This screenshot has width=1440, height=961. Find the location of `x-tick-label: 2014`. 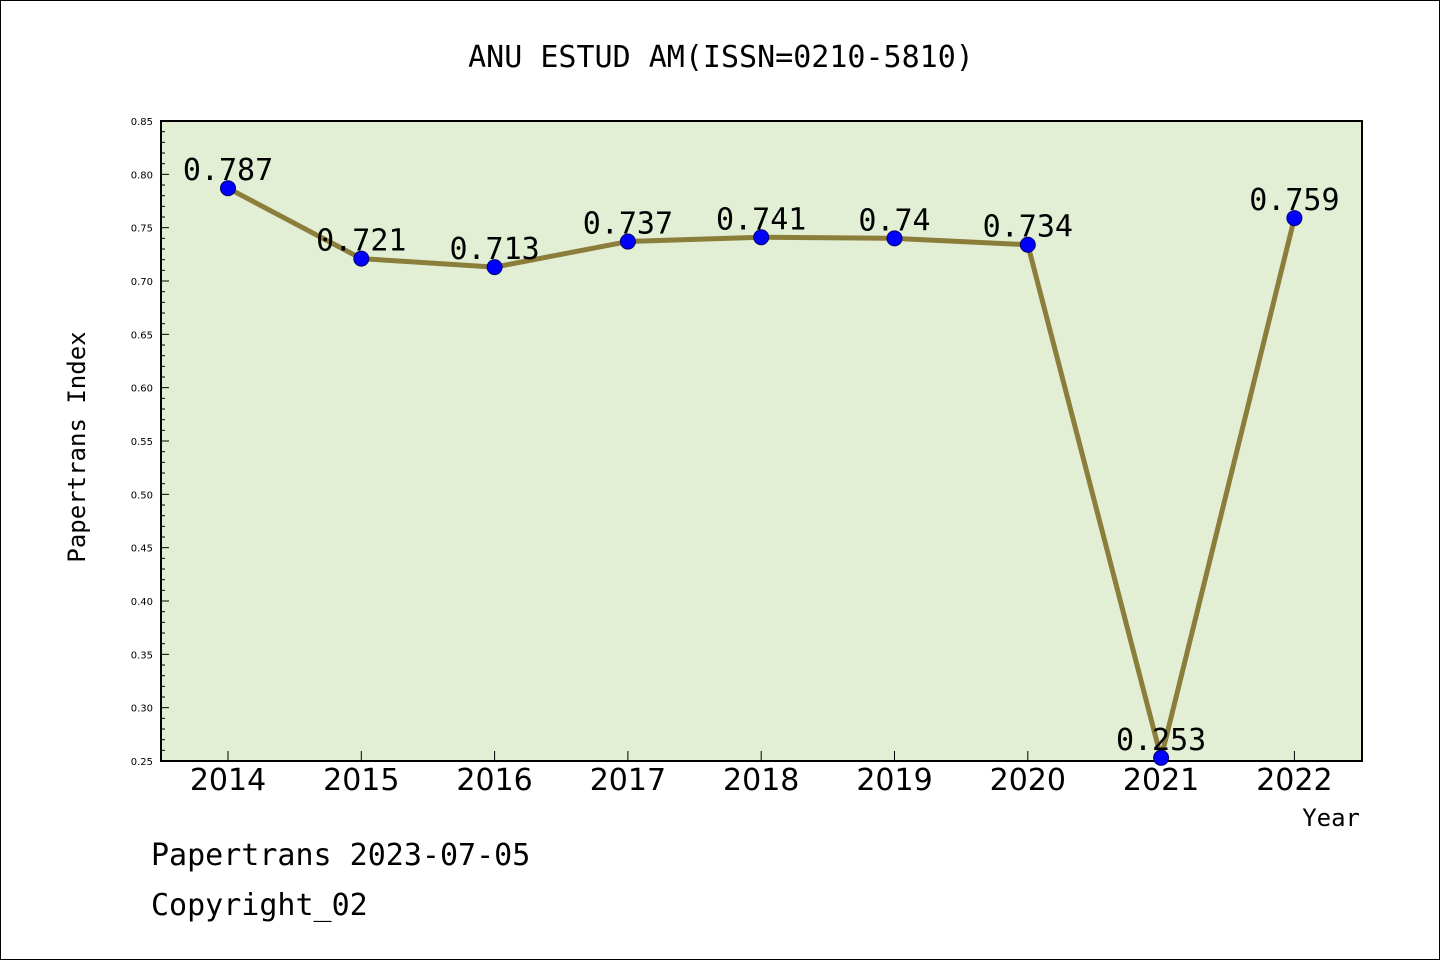

x-tick-label: 2014 is located at coordinates (228, 780).